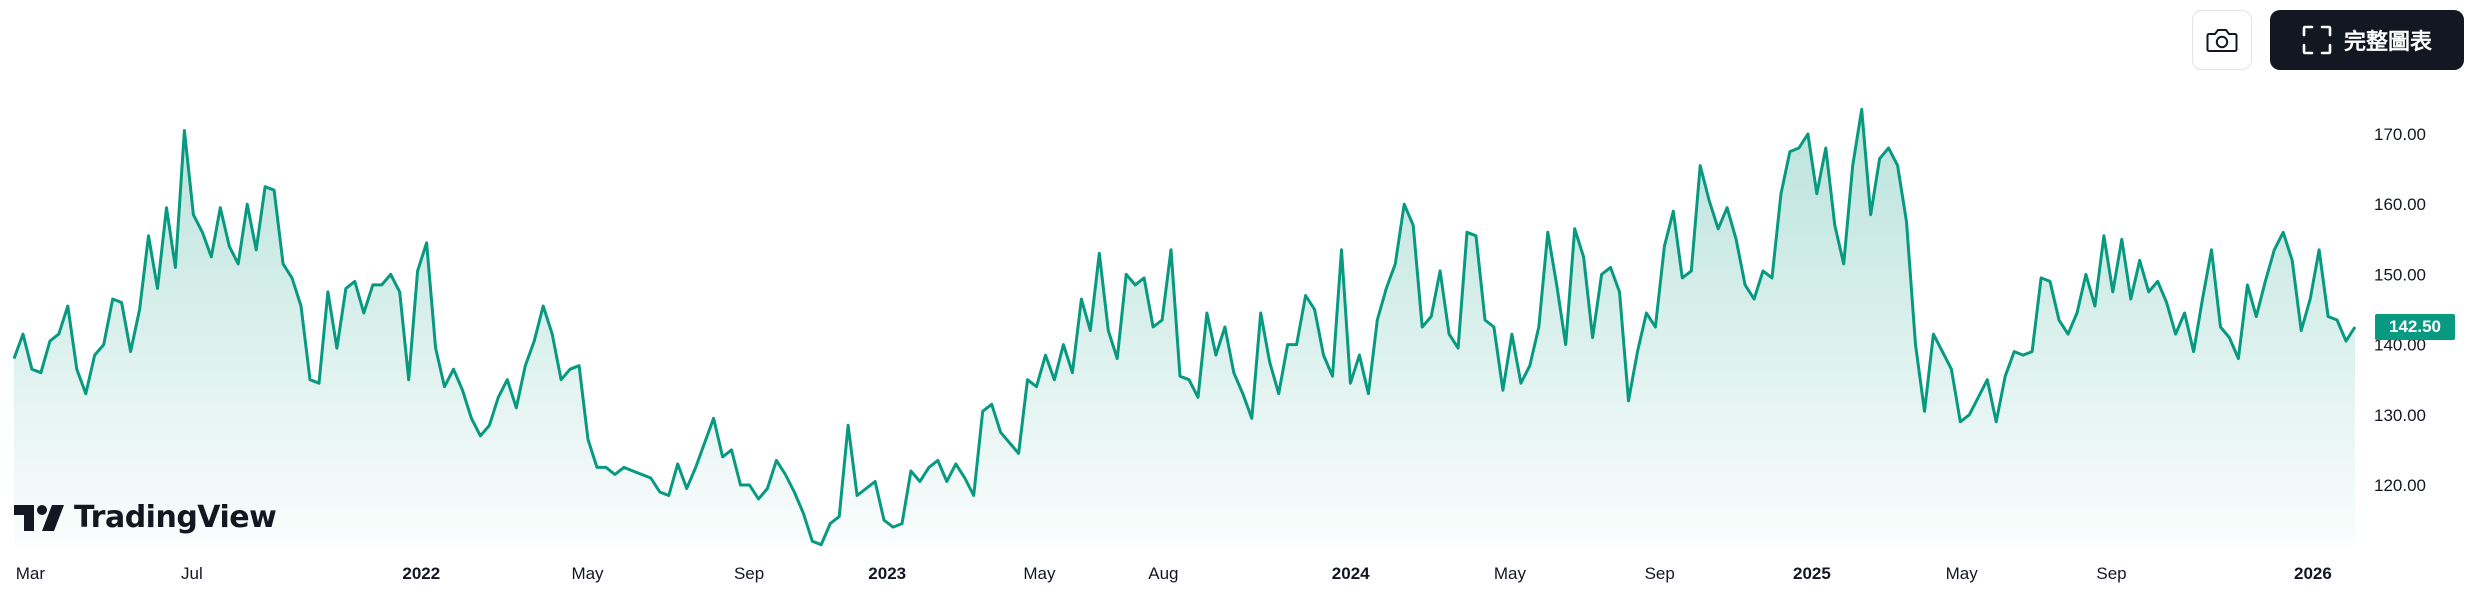  I want to click on tradingview-logo-icon, so click(39, 517).